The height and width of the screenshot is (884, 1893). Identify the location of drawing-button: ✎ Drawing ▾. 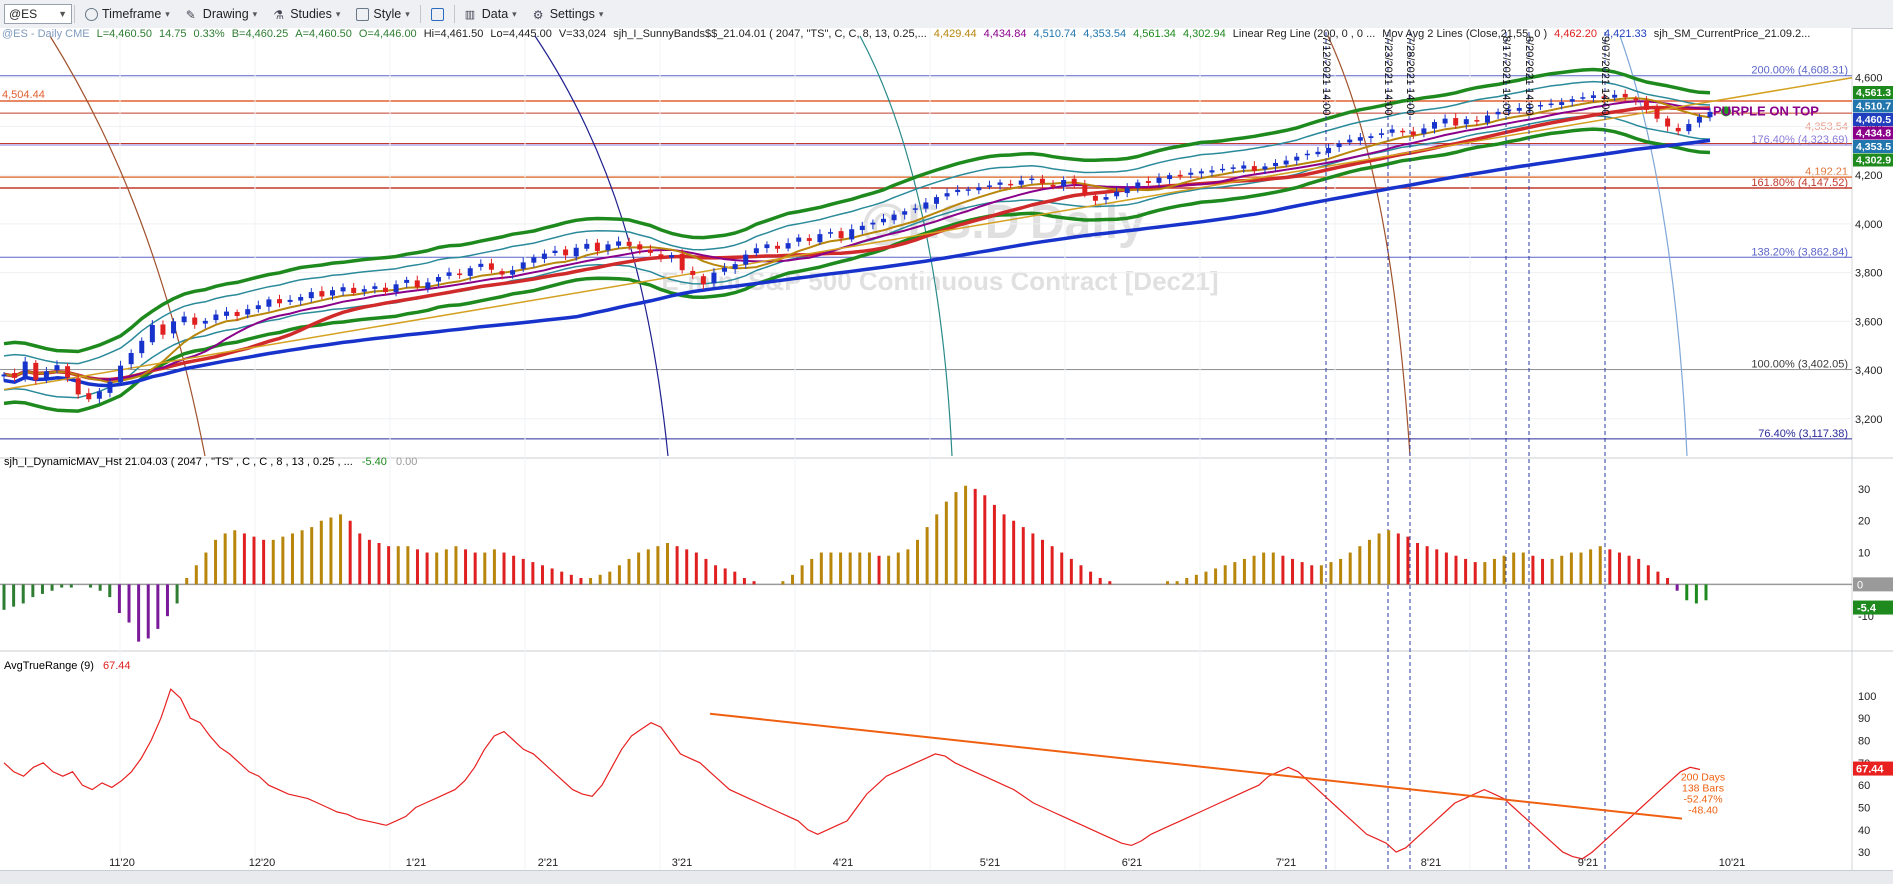
(221, 14).